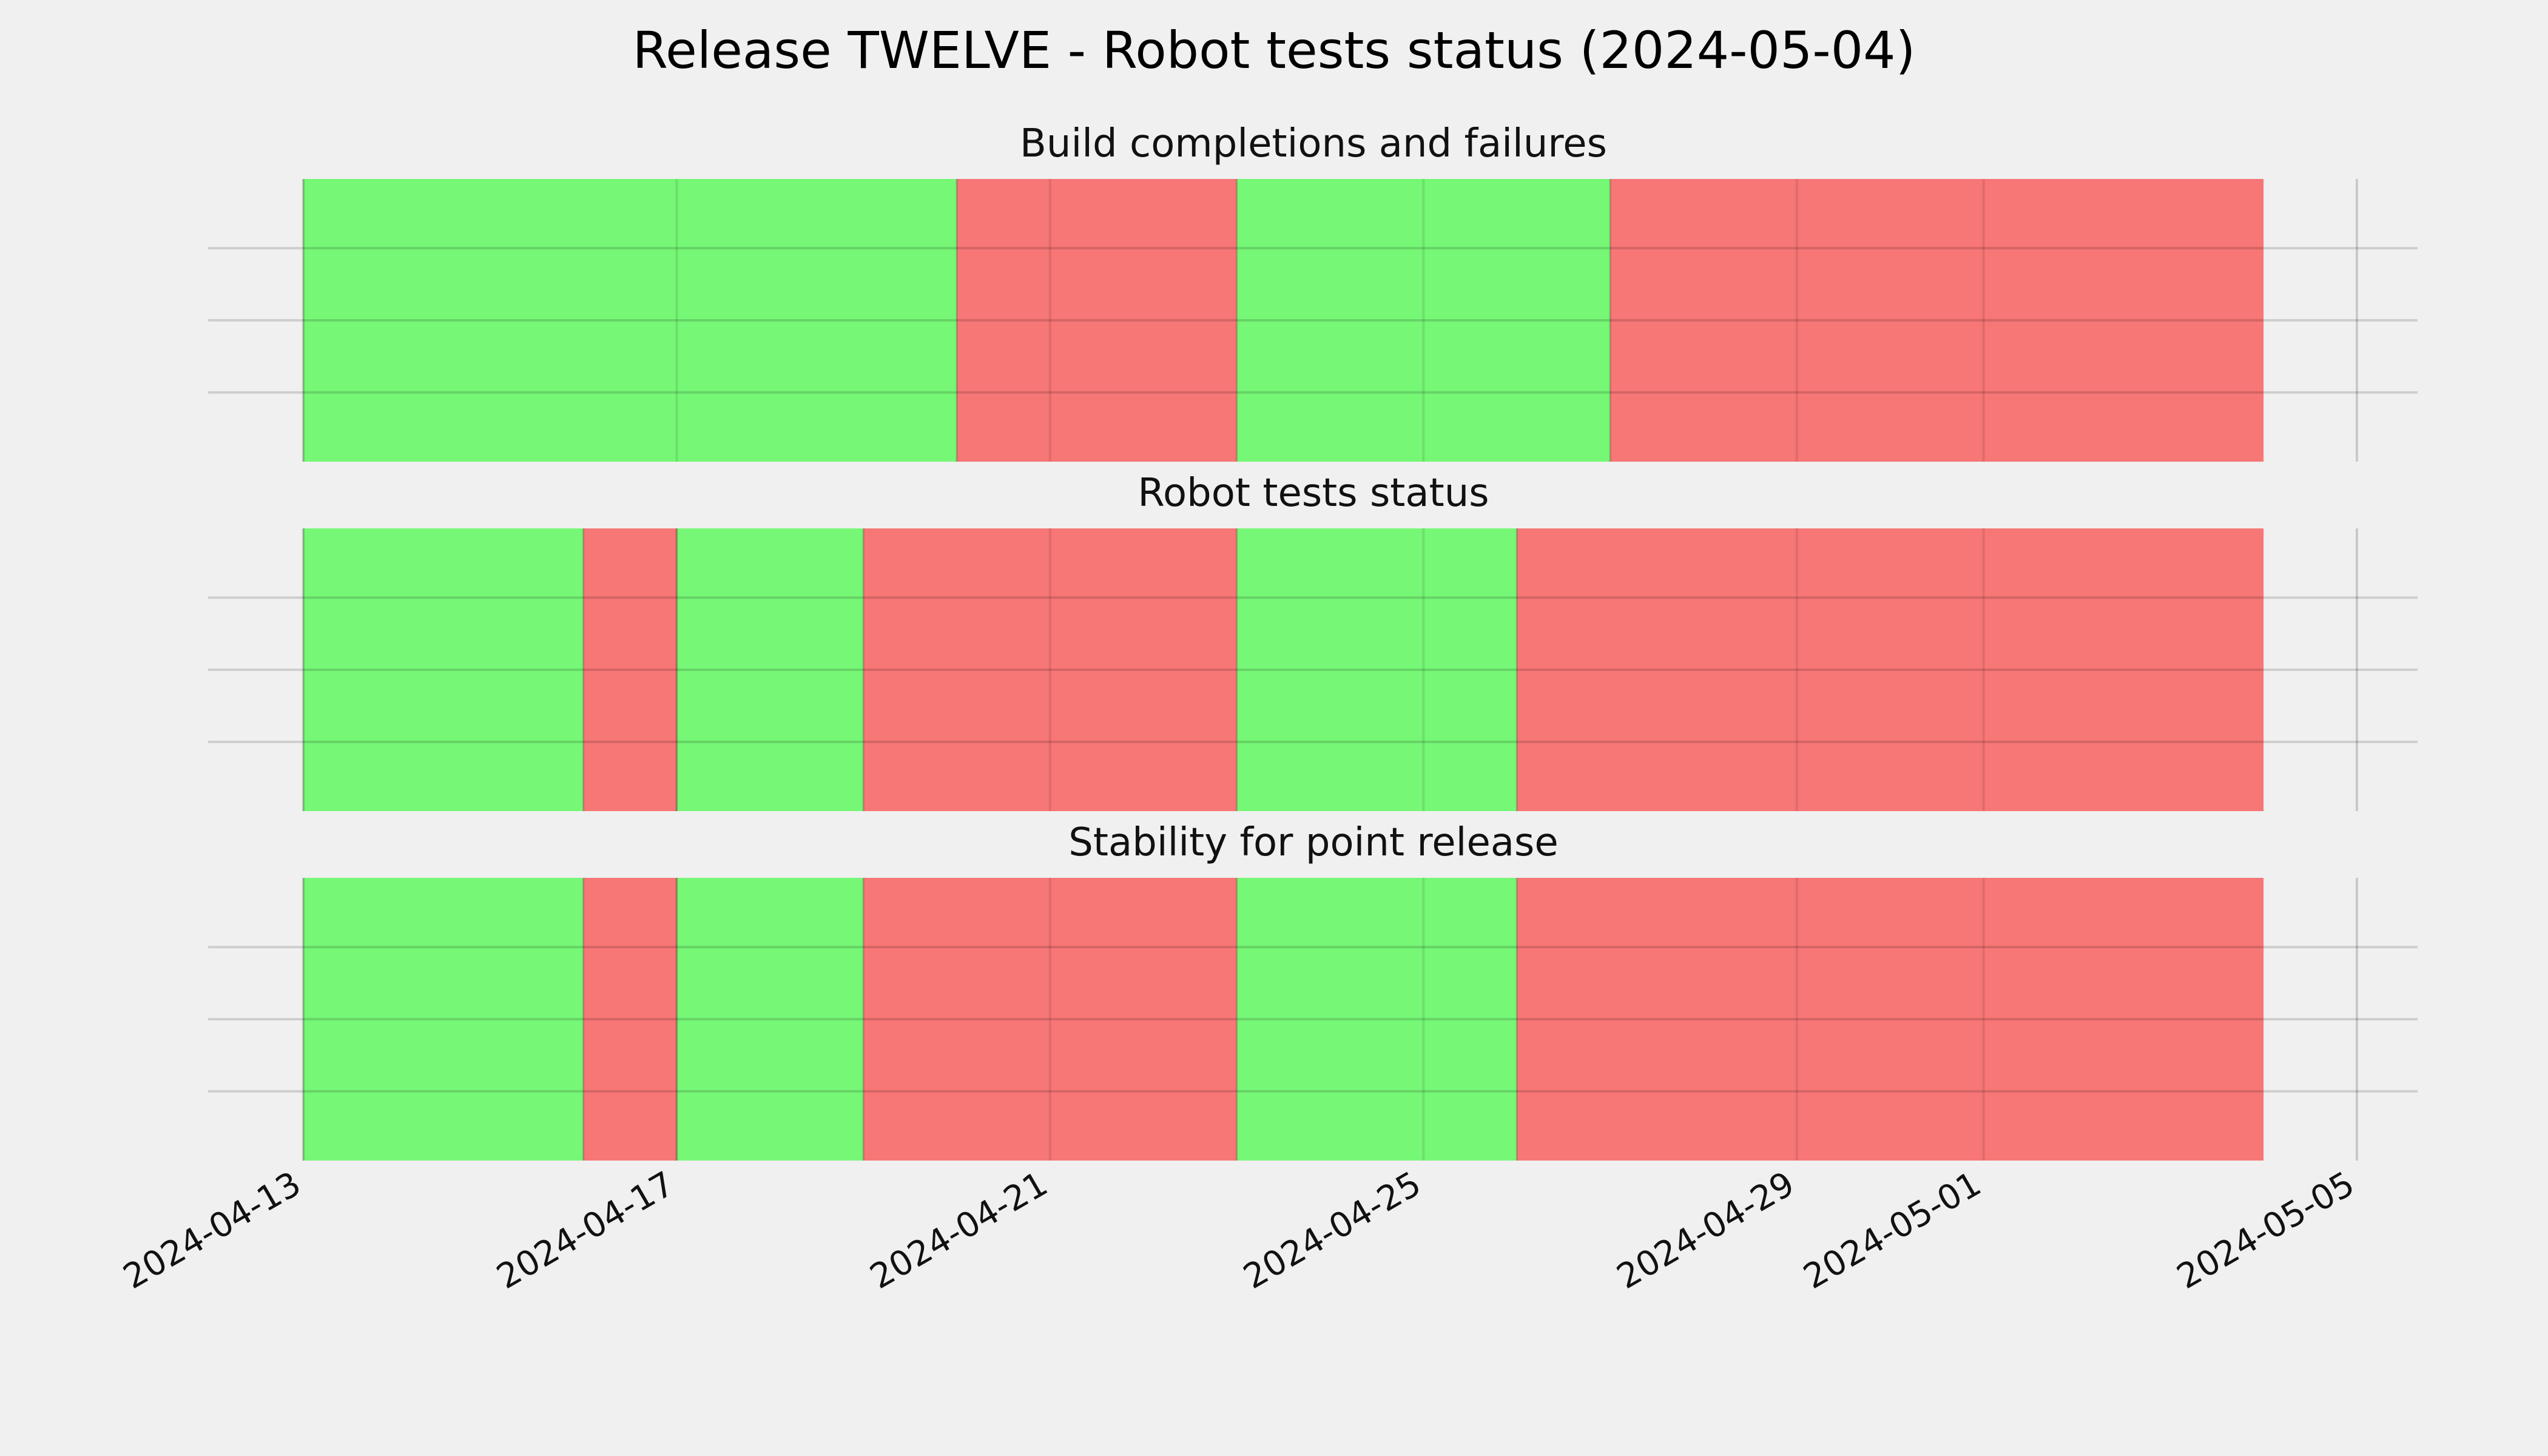 This screenshot has height=1456, width=2548. I want to click on x-tick-label: 2024-05-05, so click(2266, 1230).